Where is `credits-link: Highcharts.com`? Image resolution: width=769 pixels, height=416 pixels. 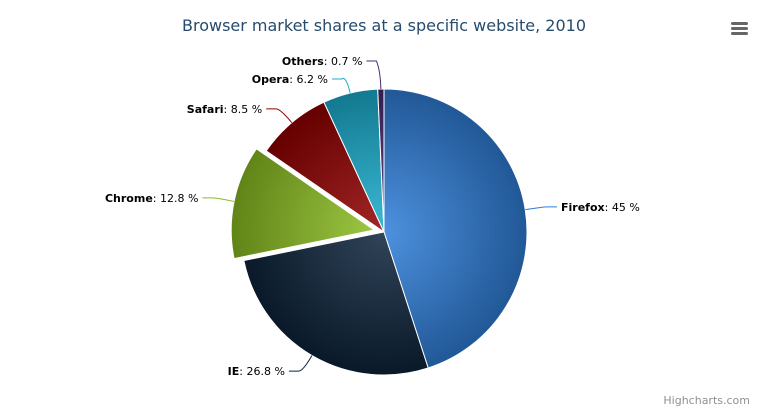 credits-link: Highcharts.com is located at coordinates (706, 400).